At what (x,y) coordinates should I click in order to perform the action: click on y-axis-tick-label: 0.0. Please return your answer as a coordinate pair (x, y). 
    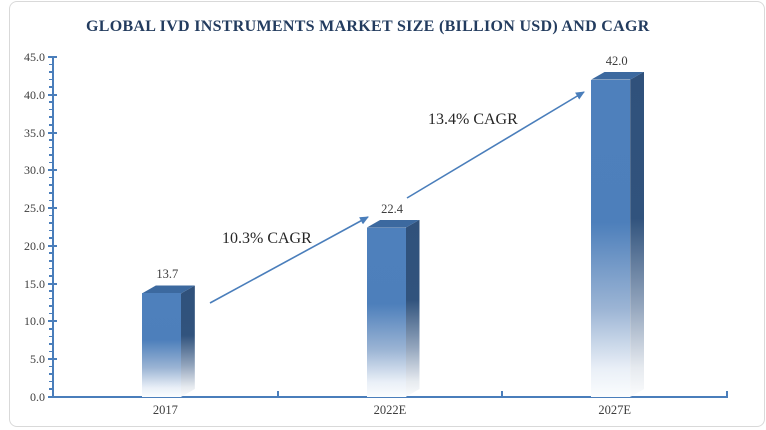
    Looking at the image, I should click on (37, 397).